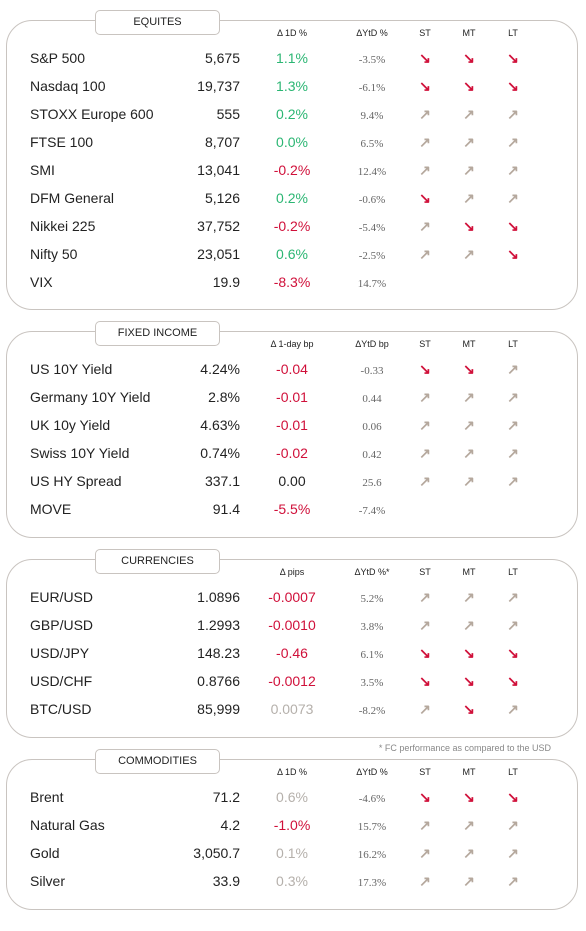 The width and height of the screenshot is (586, 931). I want to click on row-name: BTC/USD, so click(61, 709).